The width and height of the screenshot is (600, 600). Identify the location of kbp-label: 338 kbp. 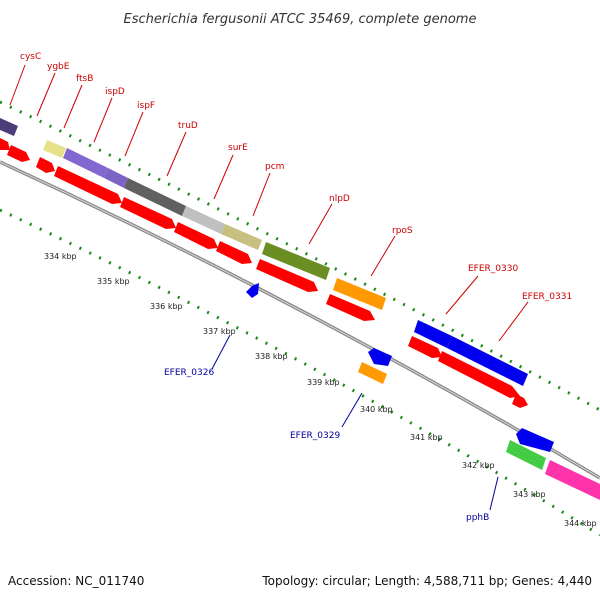
(271, 356).